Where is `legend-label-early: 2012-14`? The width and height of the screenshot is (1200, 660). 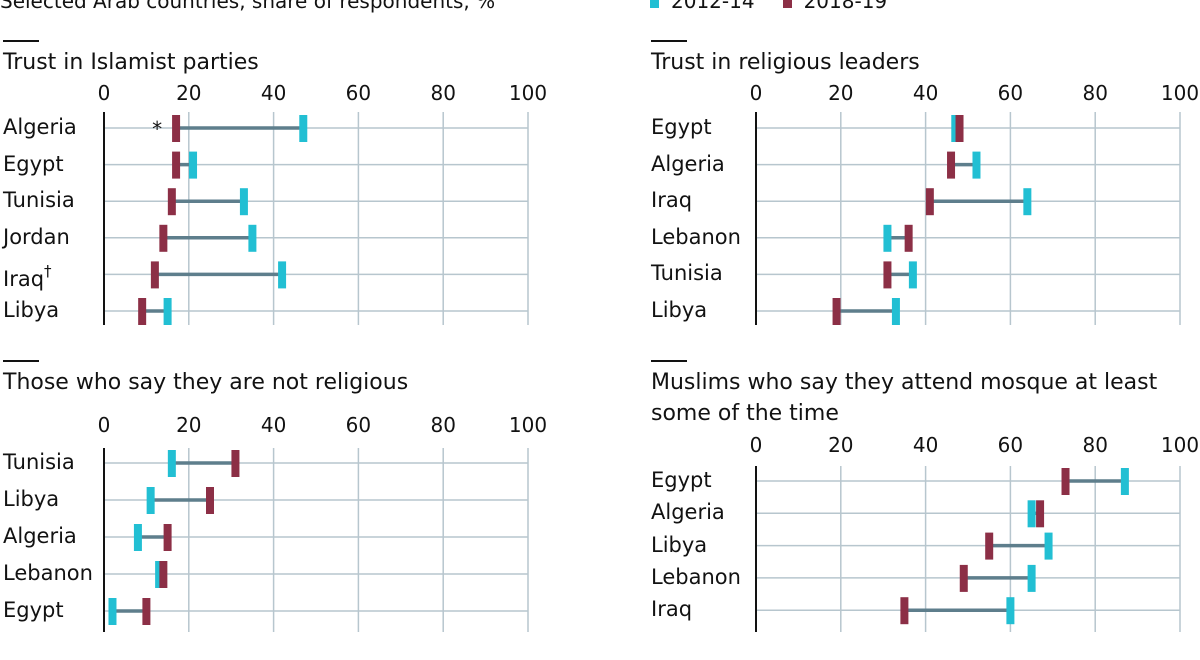 legend-label-early: 2012-14 is located at coordinates (713, 6).